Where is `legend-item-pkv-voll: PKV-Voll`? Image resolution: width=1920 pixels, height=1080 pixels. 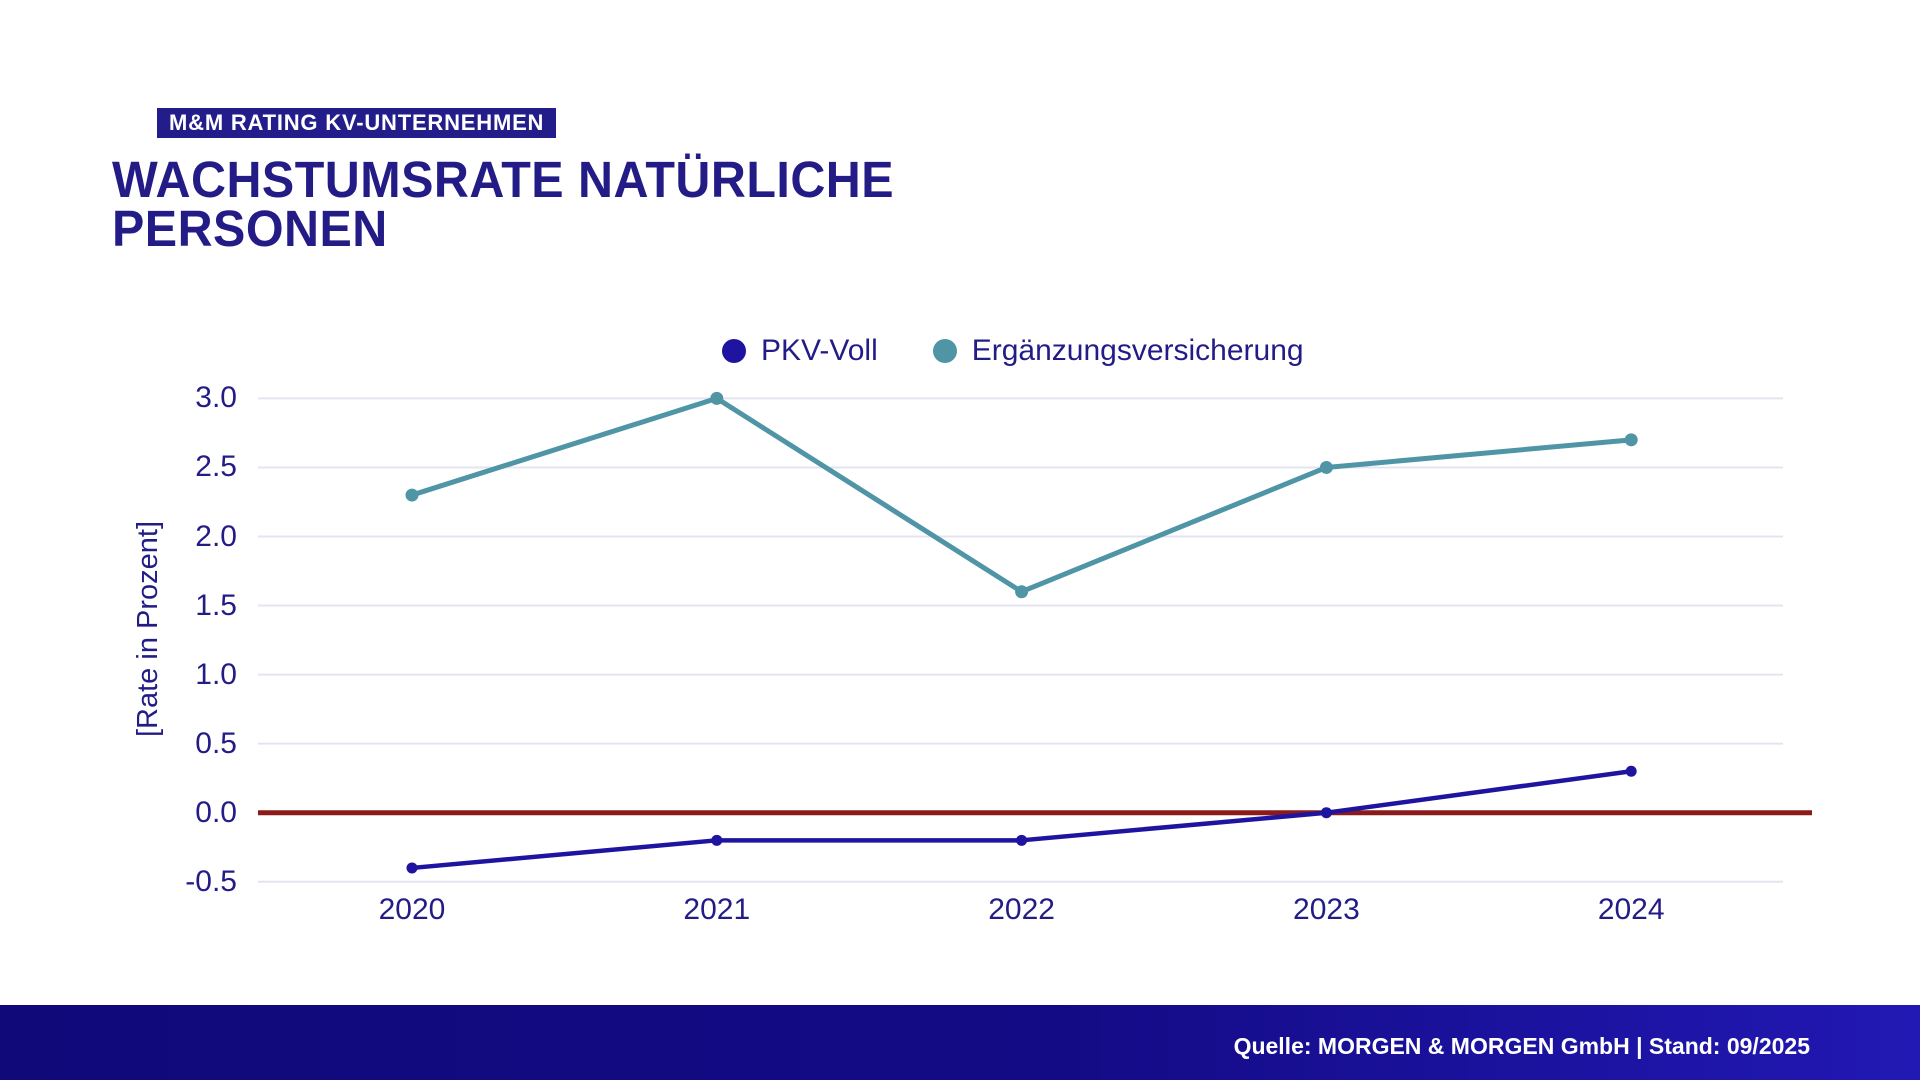
legend-item-pkv-voll: PKV-Voll is located at coordinates (800, 351).